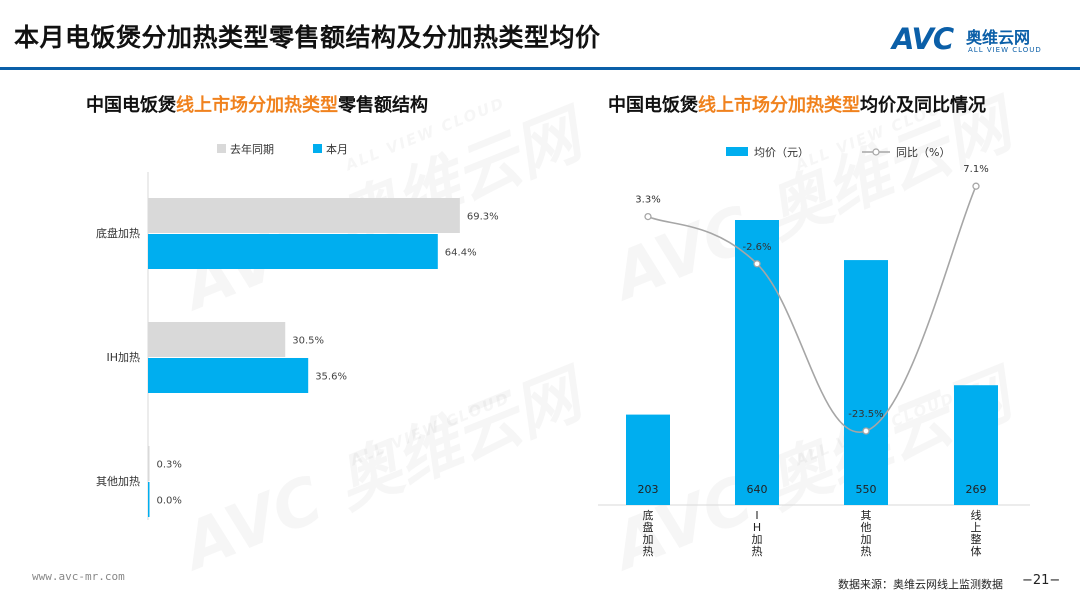 This screenshot has width=1080, height=608. I want to click on data-label: 203, so click(648, 489).